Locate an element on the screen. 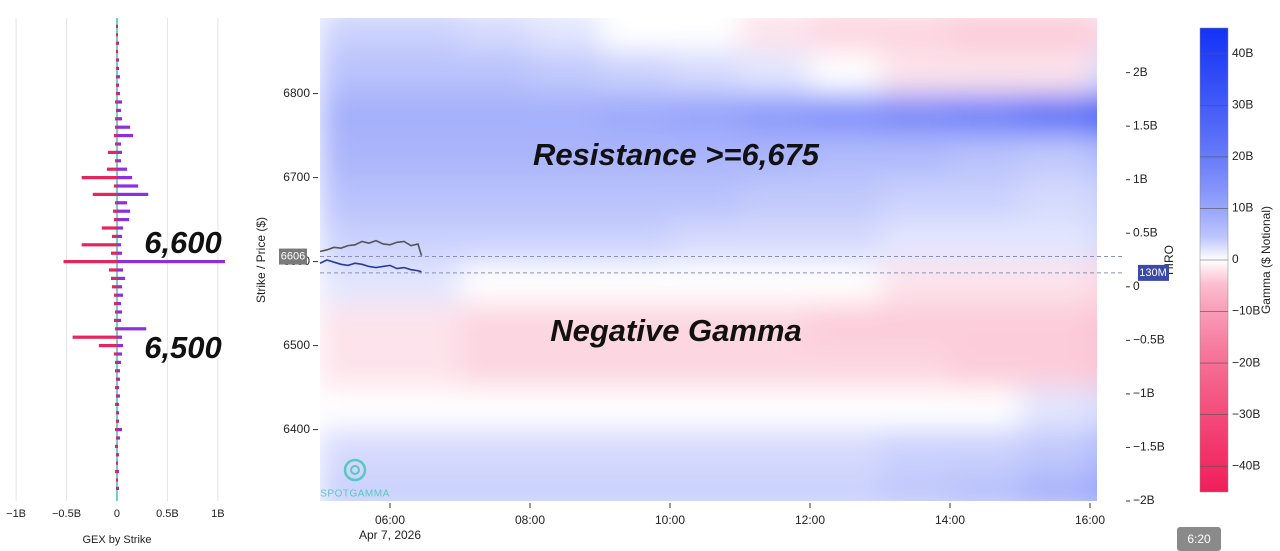  button-bg is located at coordinates (1199, 539).